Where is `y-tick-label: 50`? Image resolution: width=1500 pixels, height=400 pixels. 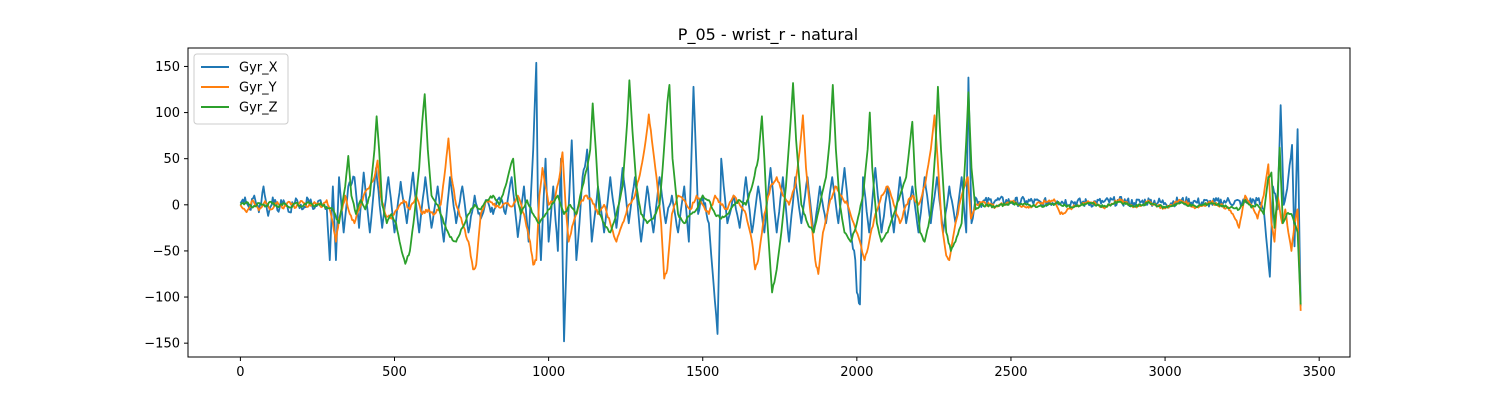
y-tick-label: 50 is located at coordinates (171, 159).